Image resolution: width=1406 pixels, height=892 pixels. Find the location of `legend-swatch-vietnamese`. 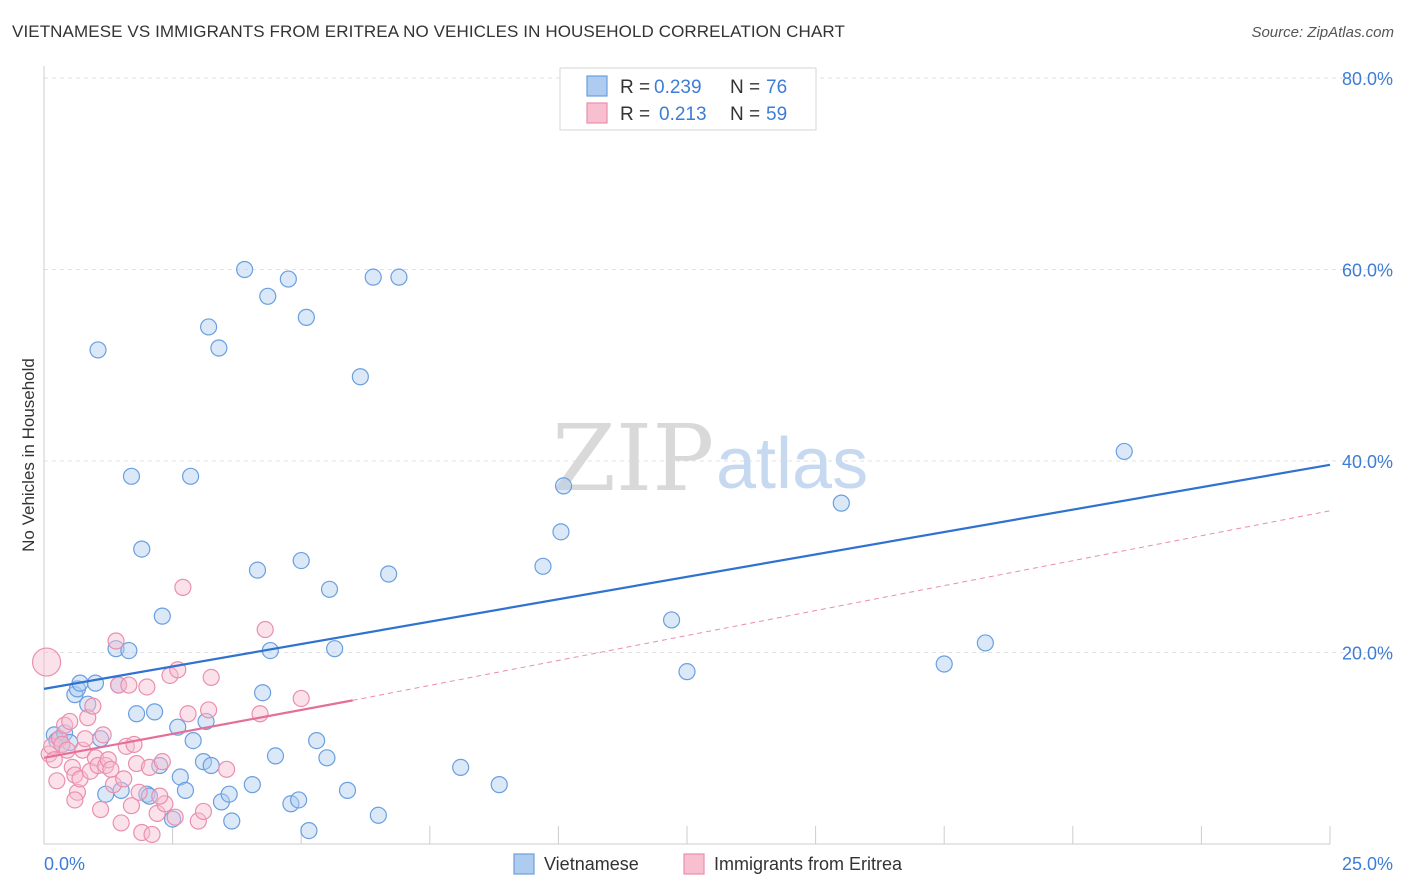

legend-swatch-vietnamese is located at coordinates (597, 86).